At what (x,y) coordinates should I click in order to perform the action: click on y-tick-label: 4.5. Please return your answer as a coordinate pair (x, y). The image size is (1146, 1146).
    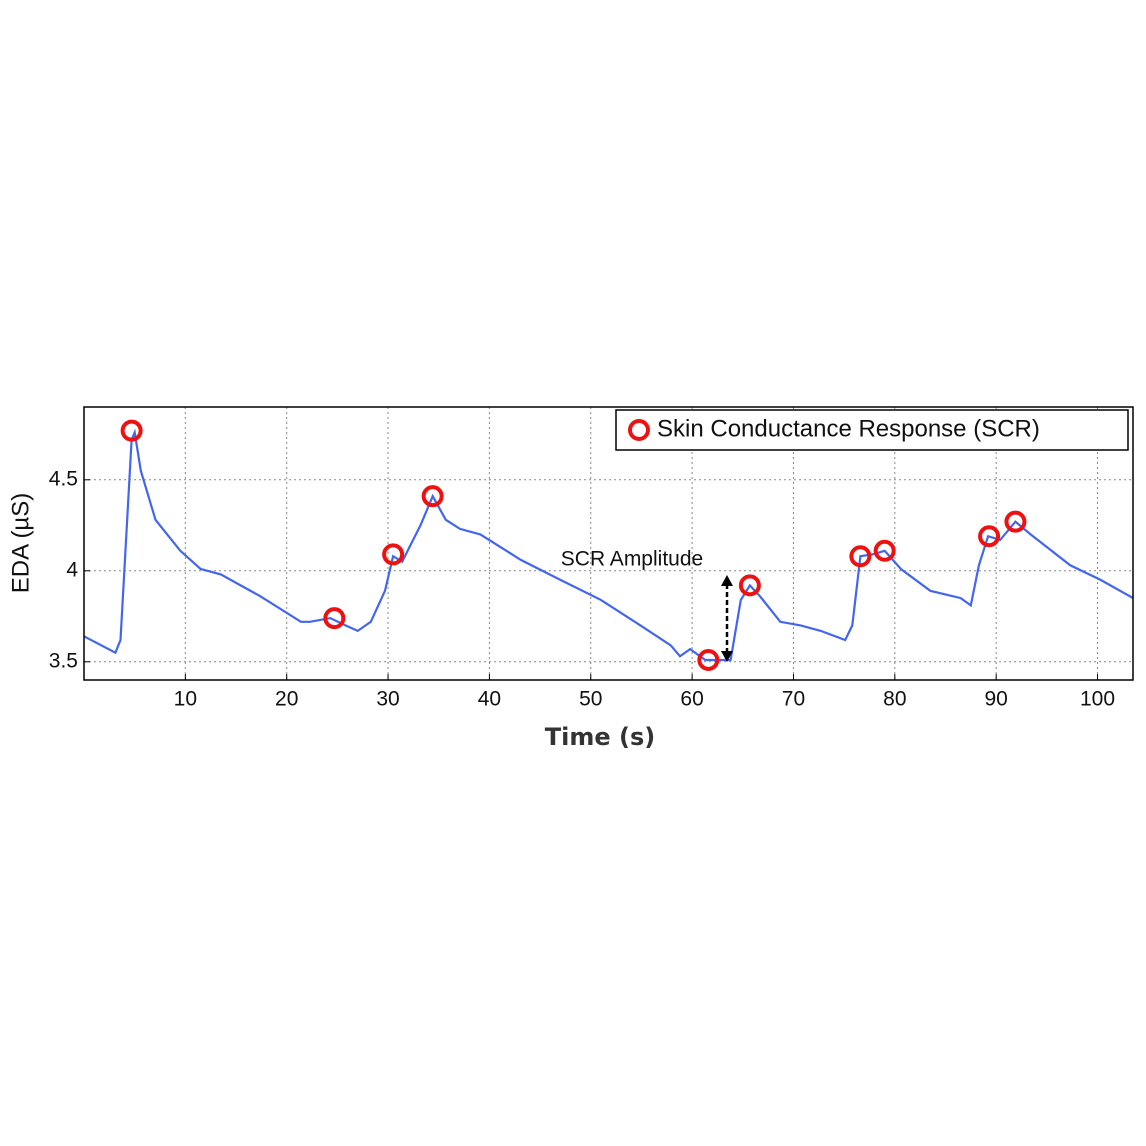
    Looking at the image, I should click on (63, 478).